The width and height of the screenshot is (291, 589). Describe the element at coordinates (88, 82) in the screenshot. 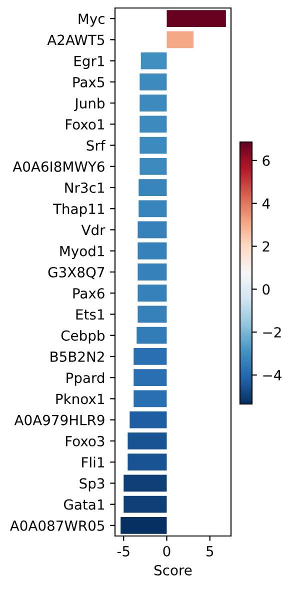

I see `y-tick-label: Pax5` at that location.